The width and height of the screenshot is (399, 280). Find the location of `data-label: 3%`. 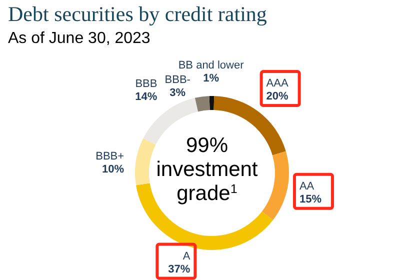

data-label: 3% is located at coordinates (178, 92).